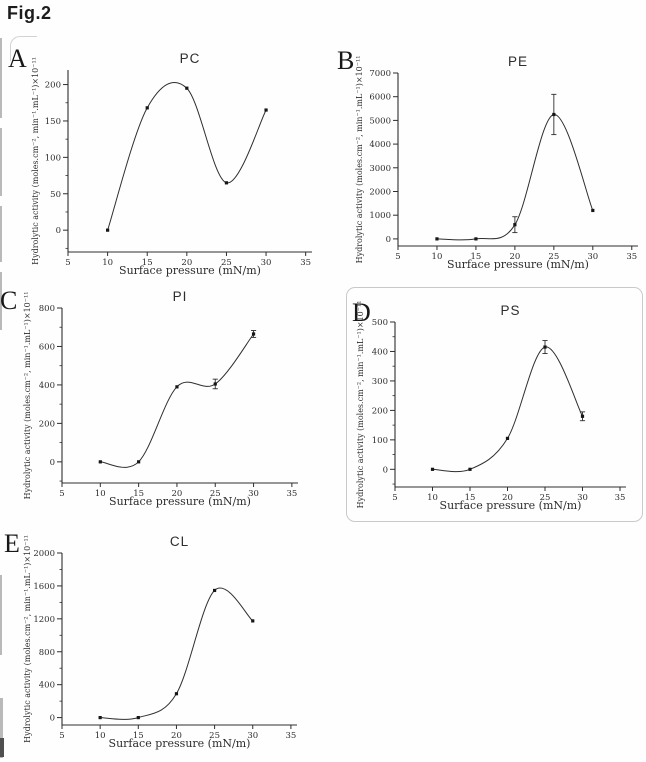 The width and height of the screenshot is (646, 762). I want to click on panel-letter-d: D, so click(361, 312).